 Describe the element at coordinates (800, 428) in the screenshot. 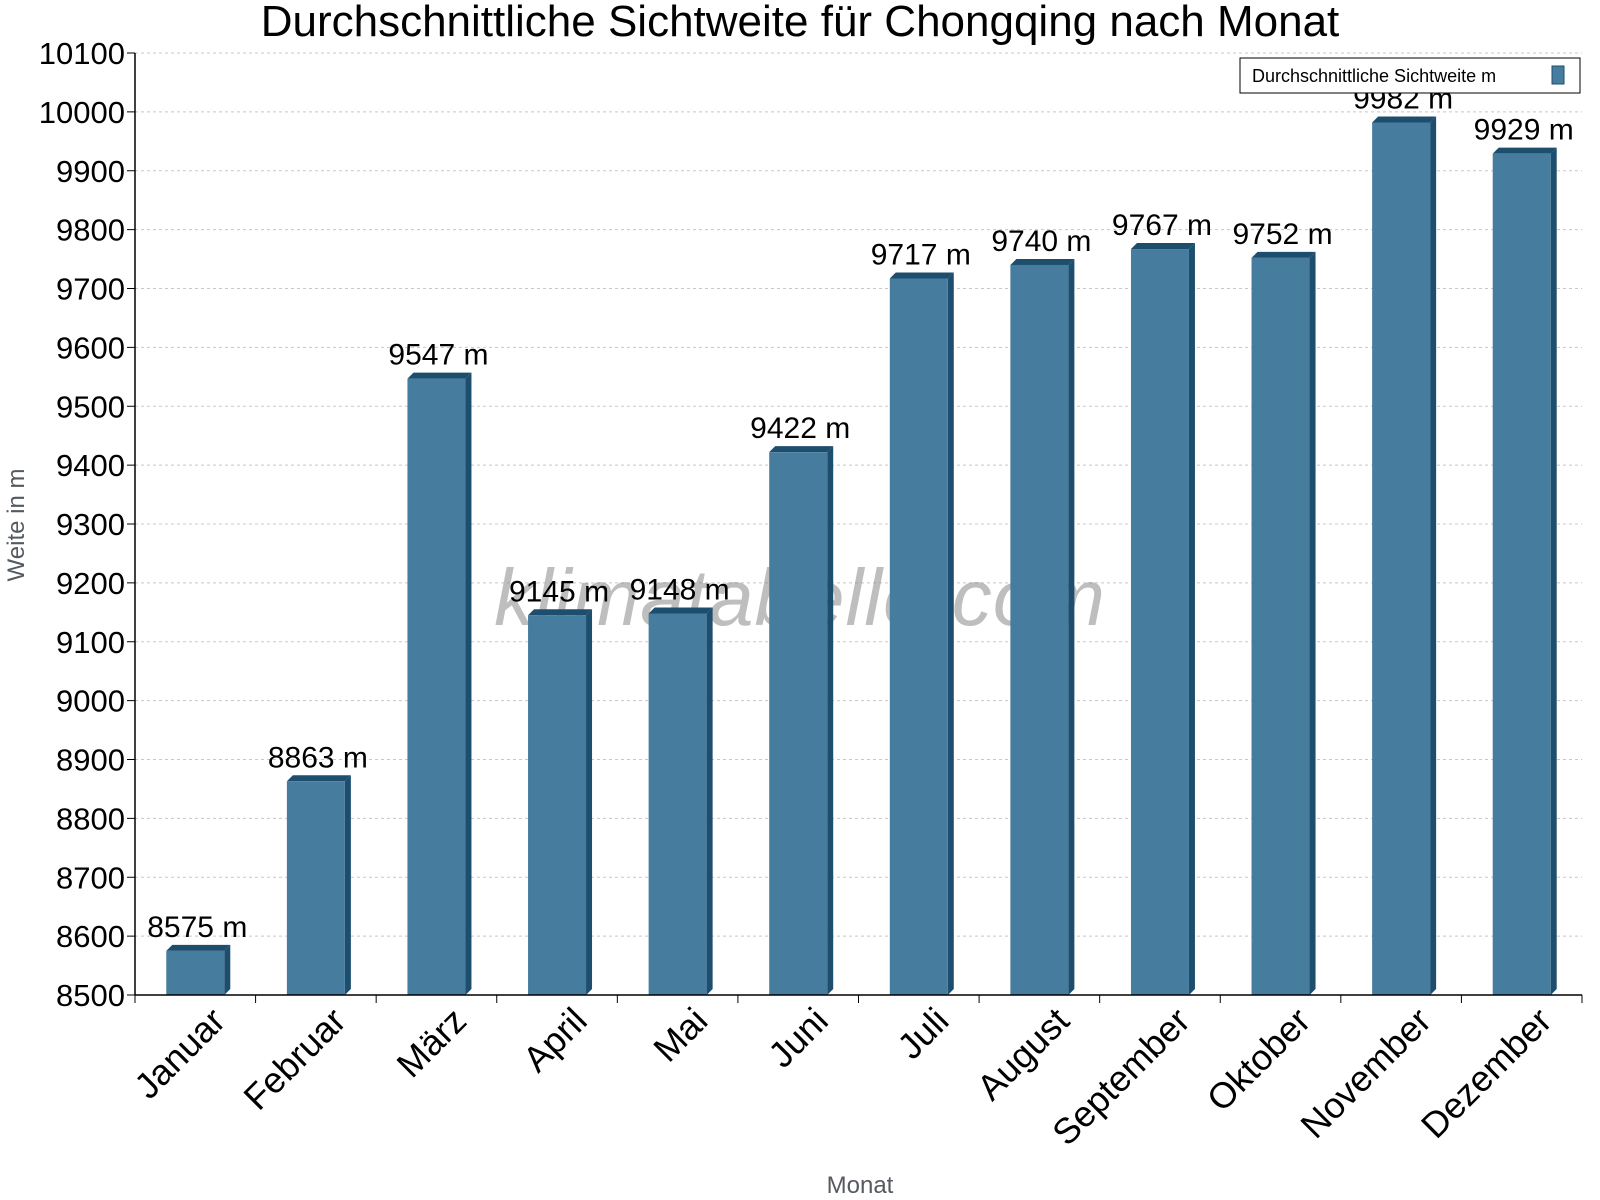

I see `value-label: 9422 m` at that location.